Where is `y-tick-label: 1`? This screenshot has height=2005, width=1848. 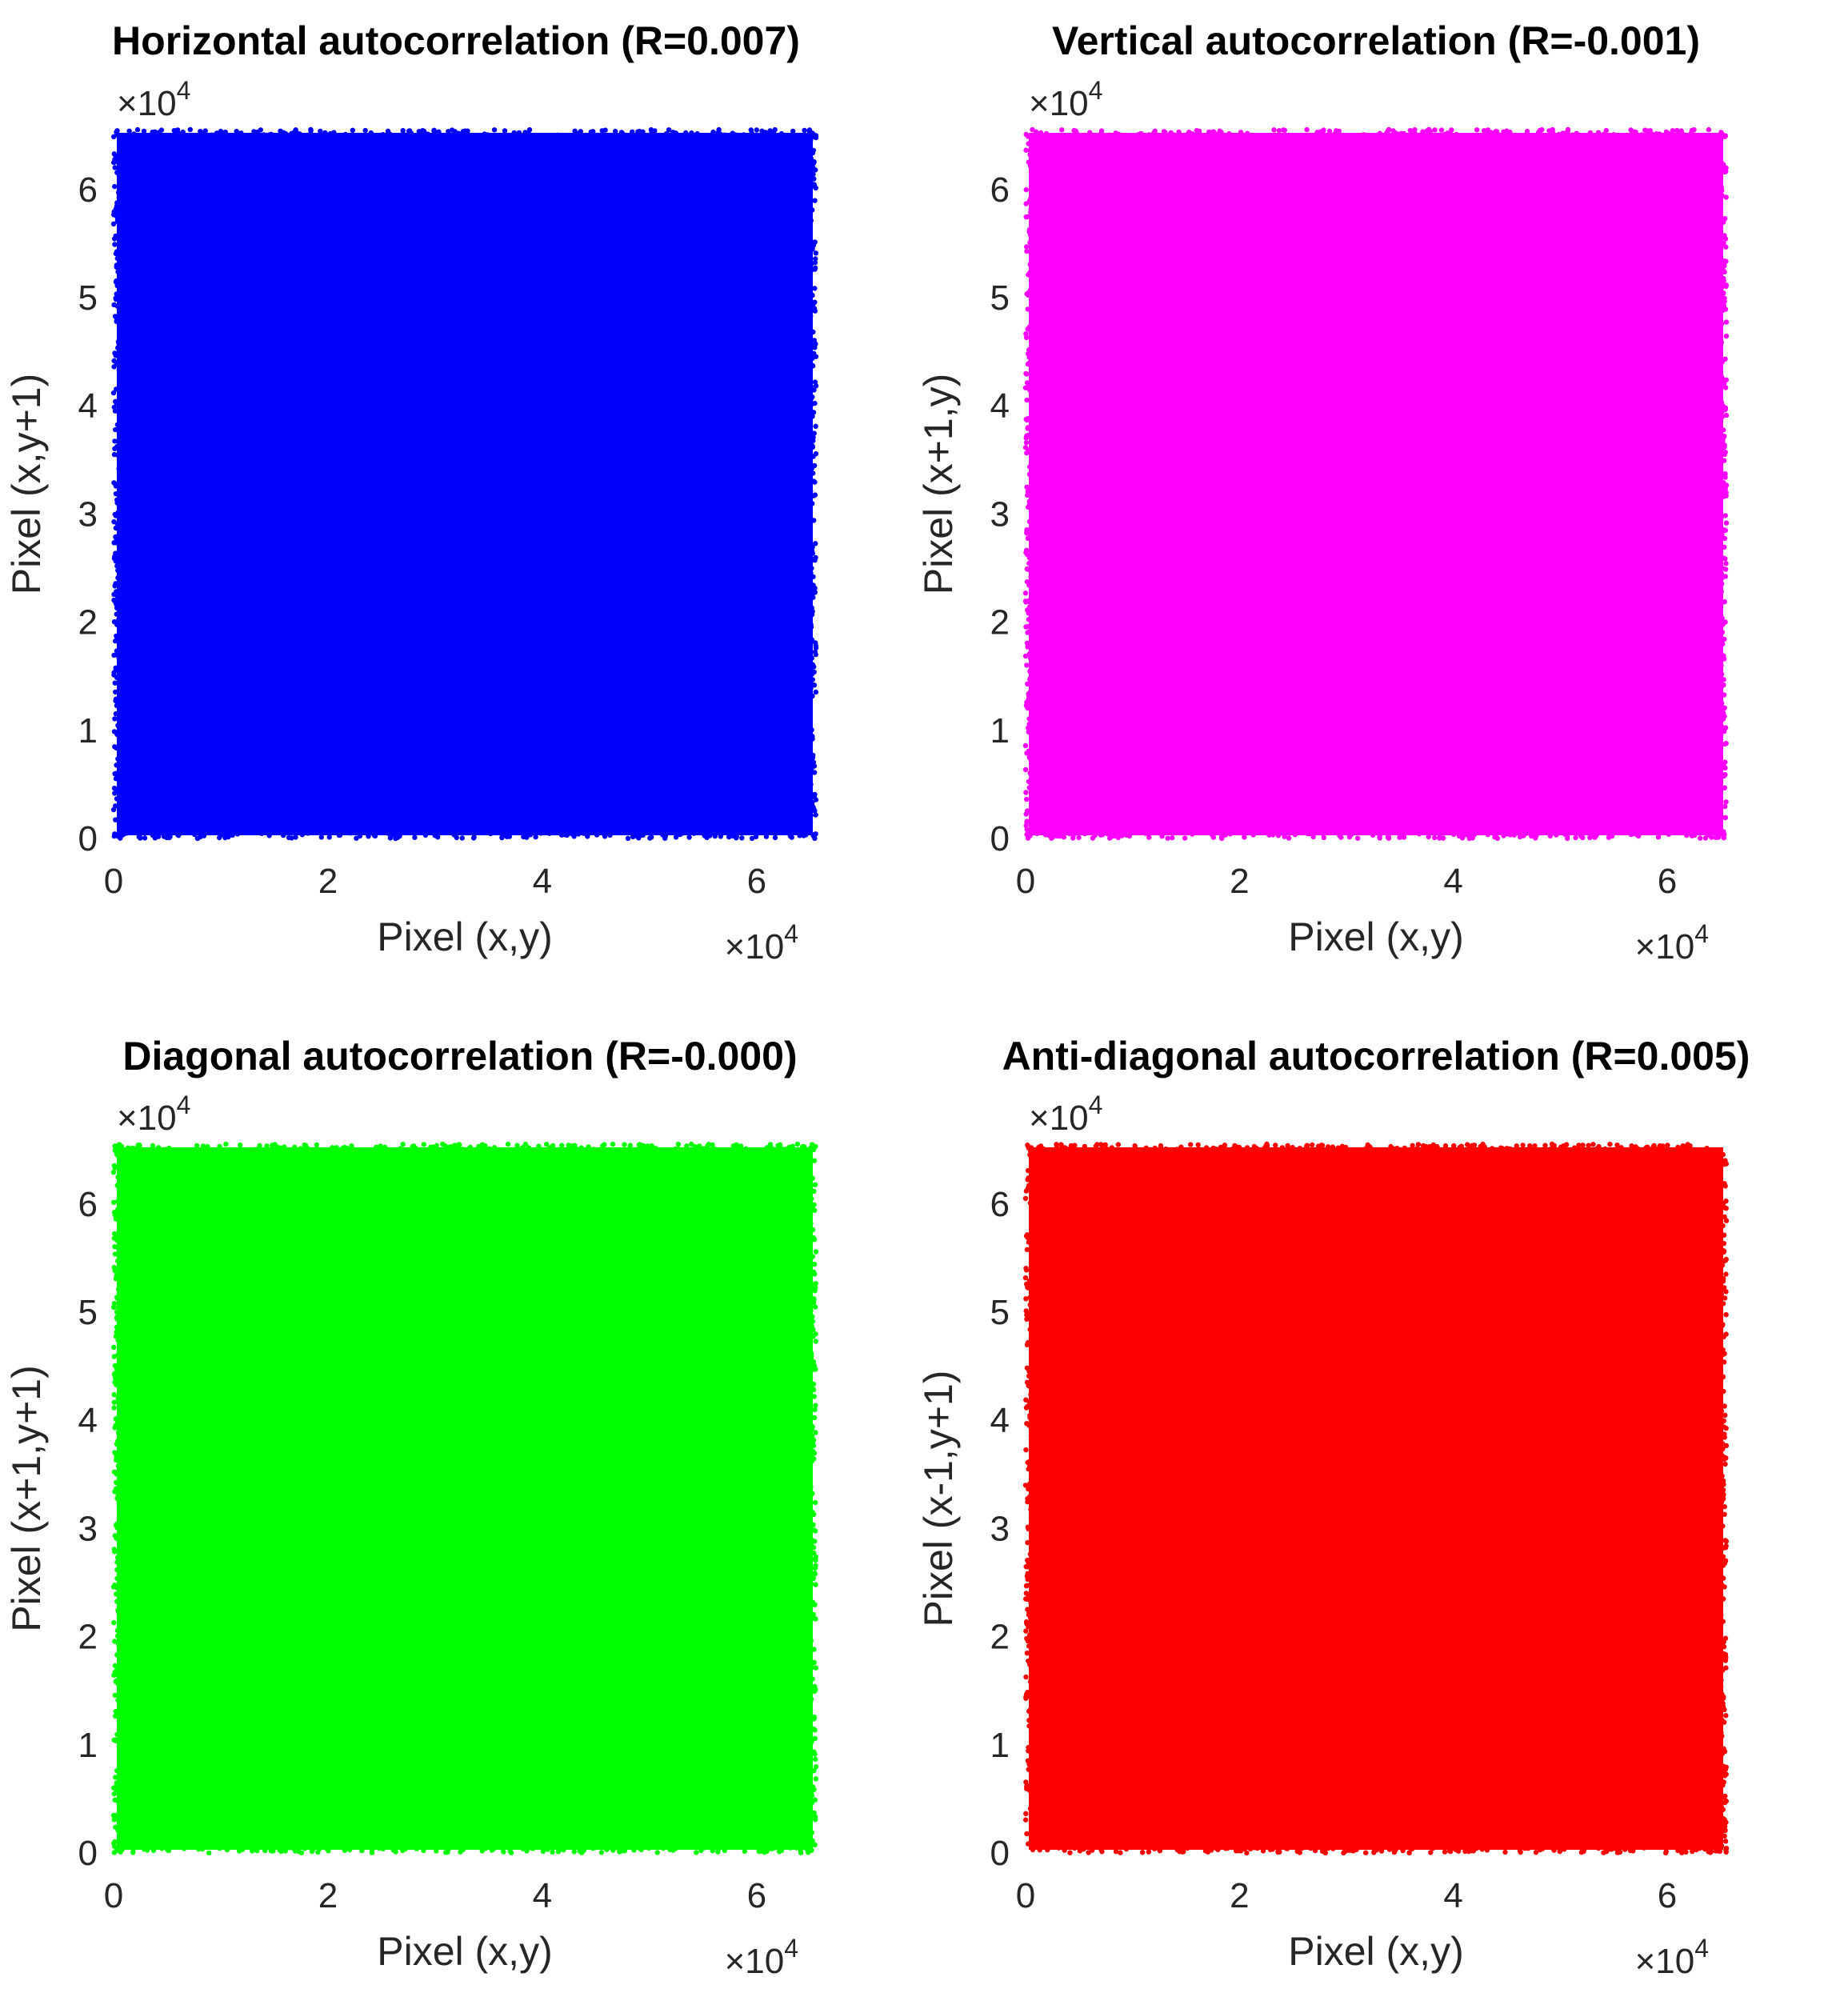 y-tick-label: 1 is located at coordinates (1000, 730).